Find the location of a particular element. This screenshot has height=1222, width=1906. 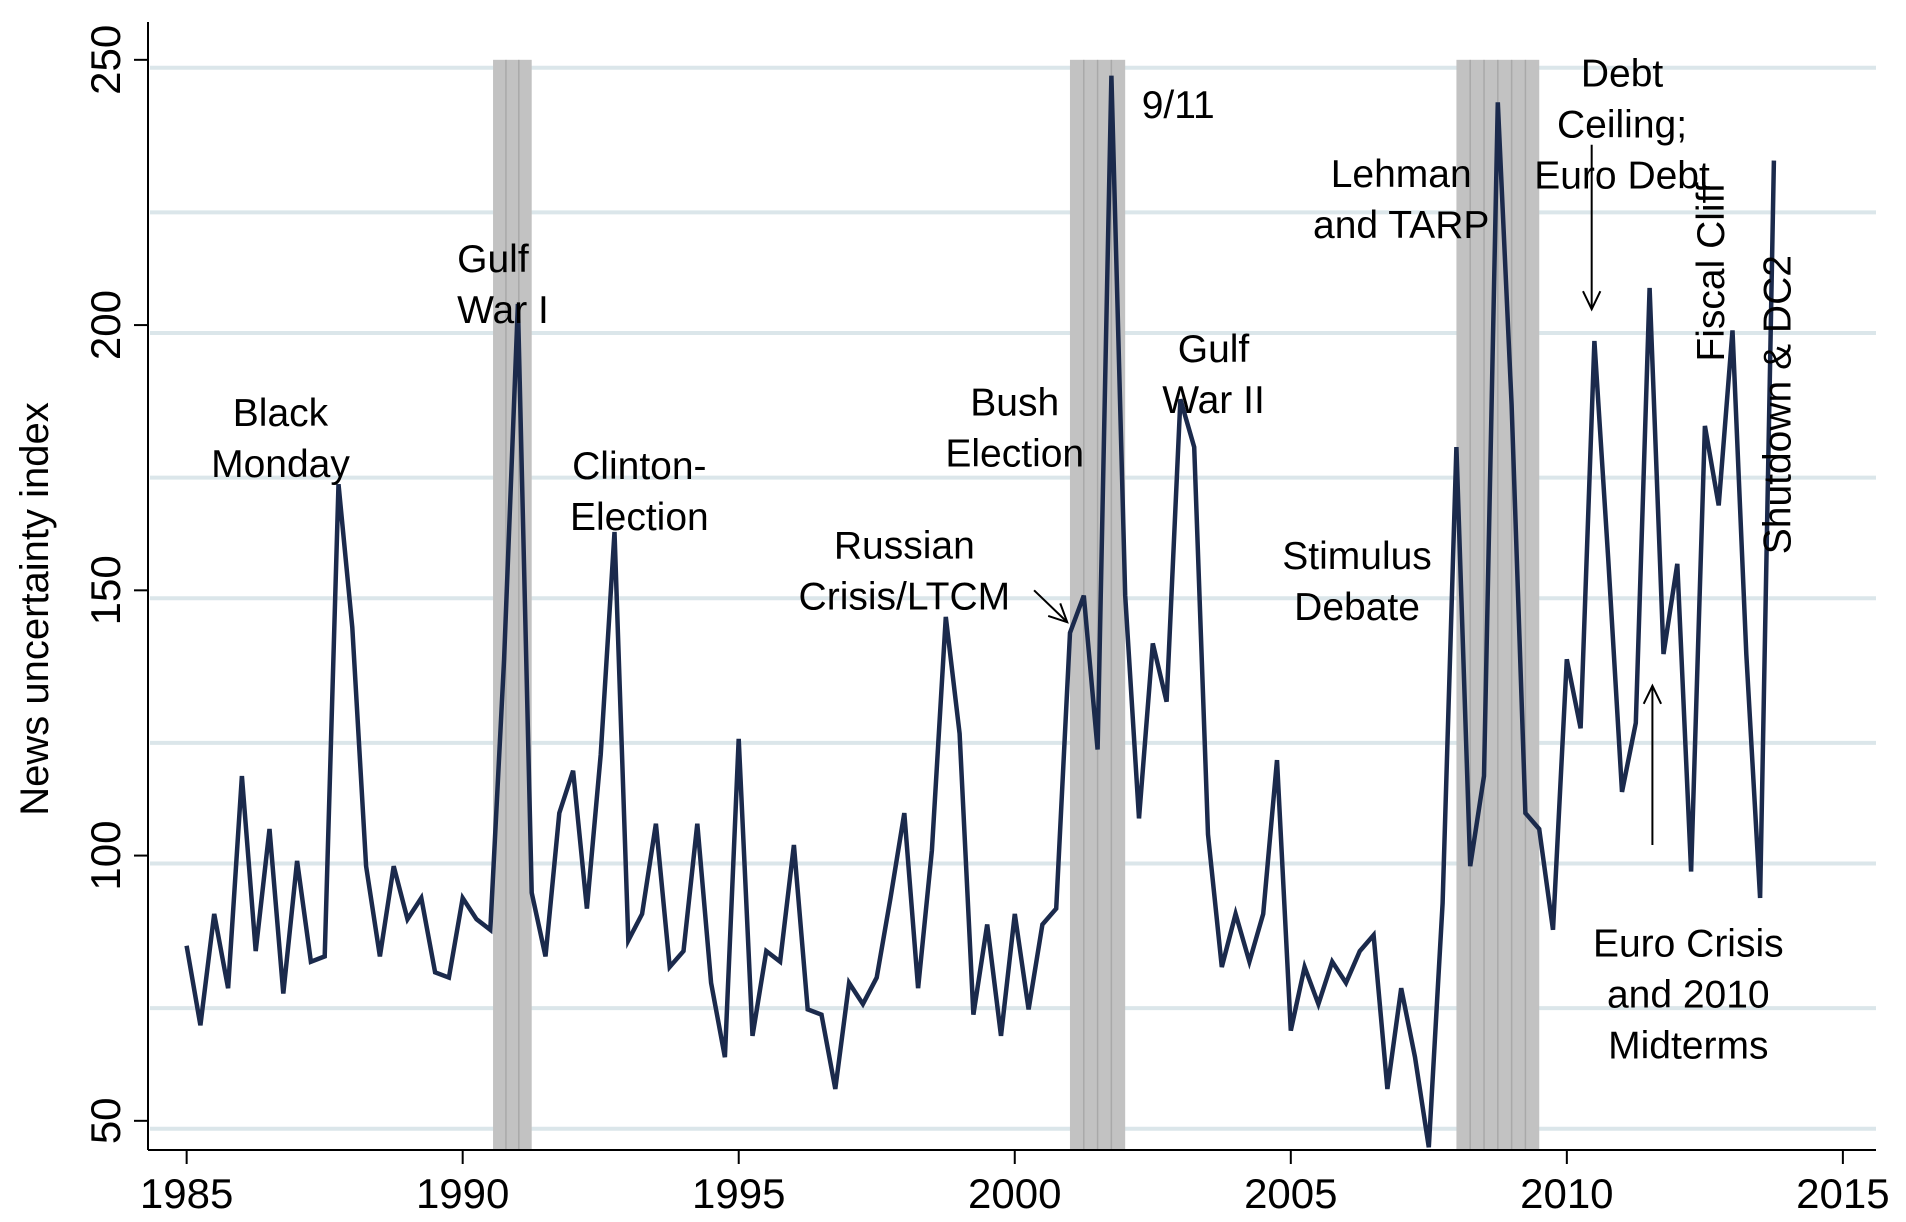

annotation-label: Russian Crisis/LTCM is located at coordinates (905, 571).